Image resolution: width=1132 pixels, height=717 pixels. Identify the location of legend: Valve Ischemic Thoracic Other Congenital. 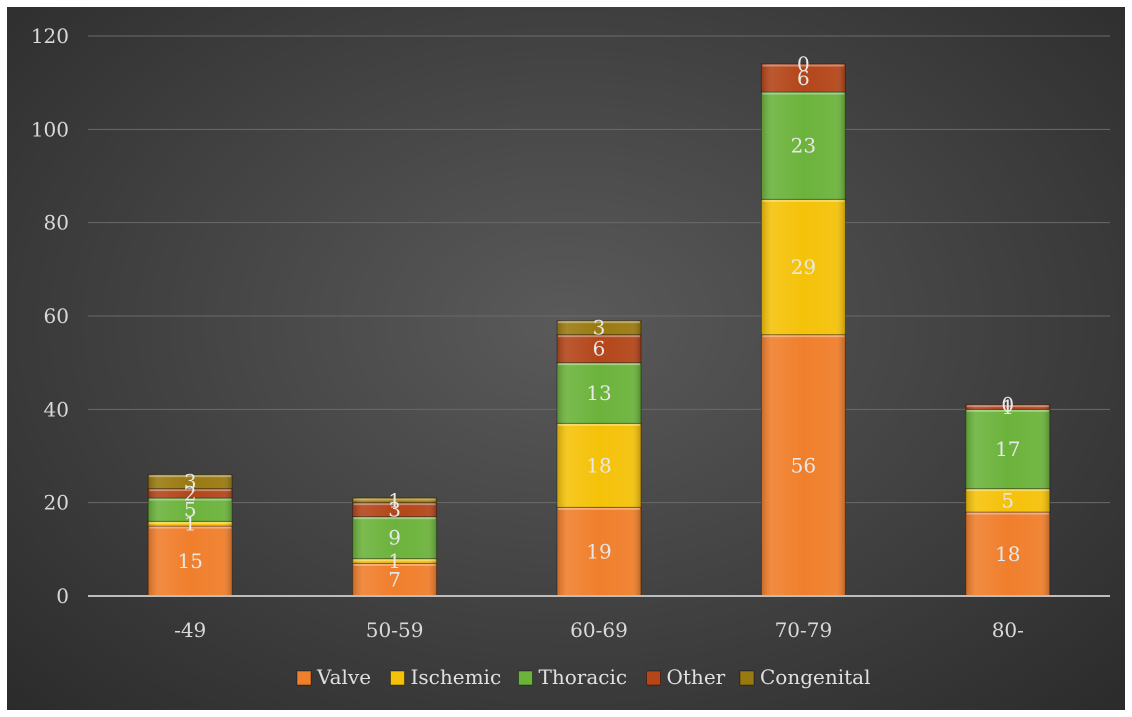
(583, 677).